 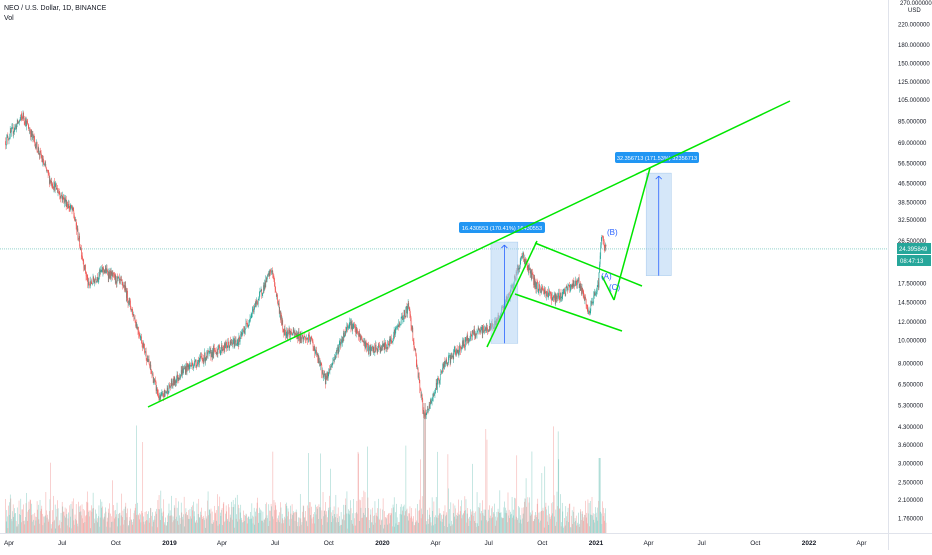 What do you see at coordinates (912, 284) in the screenshot?
I see `price-tick-label: 17.500000` at bounding box center [912, 284].